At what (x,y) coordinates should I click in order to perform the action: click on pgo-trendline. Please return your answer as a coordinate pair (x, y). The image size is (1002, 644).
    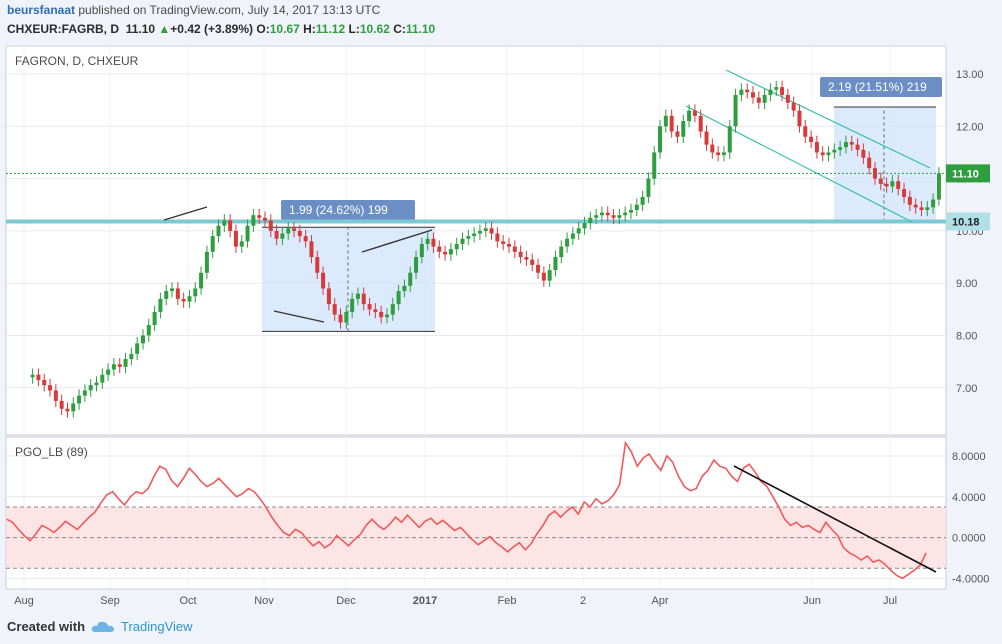
    Looking at the image, I should click on (835, 519).